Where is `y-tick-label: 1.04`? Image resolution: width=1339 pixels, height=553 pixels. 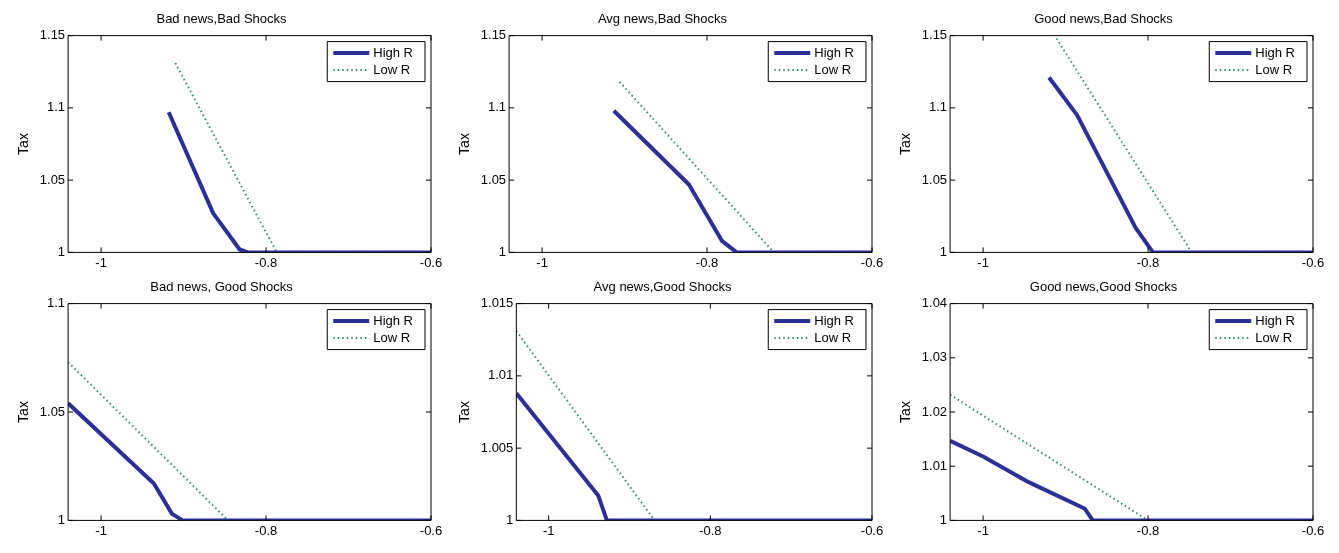
y-tick-label: 1.04 is located at coordinates (934, 303).